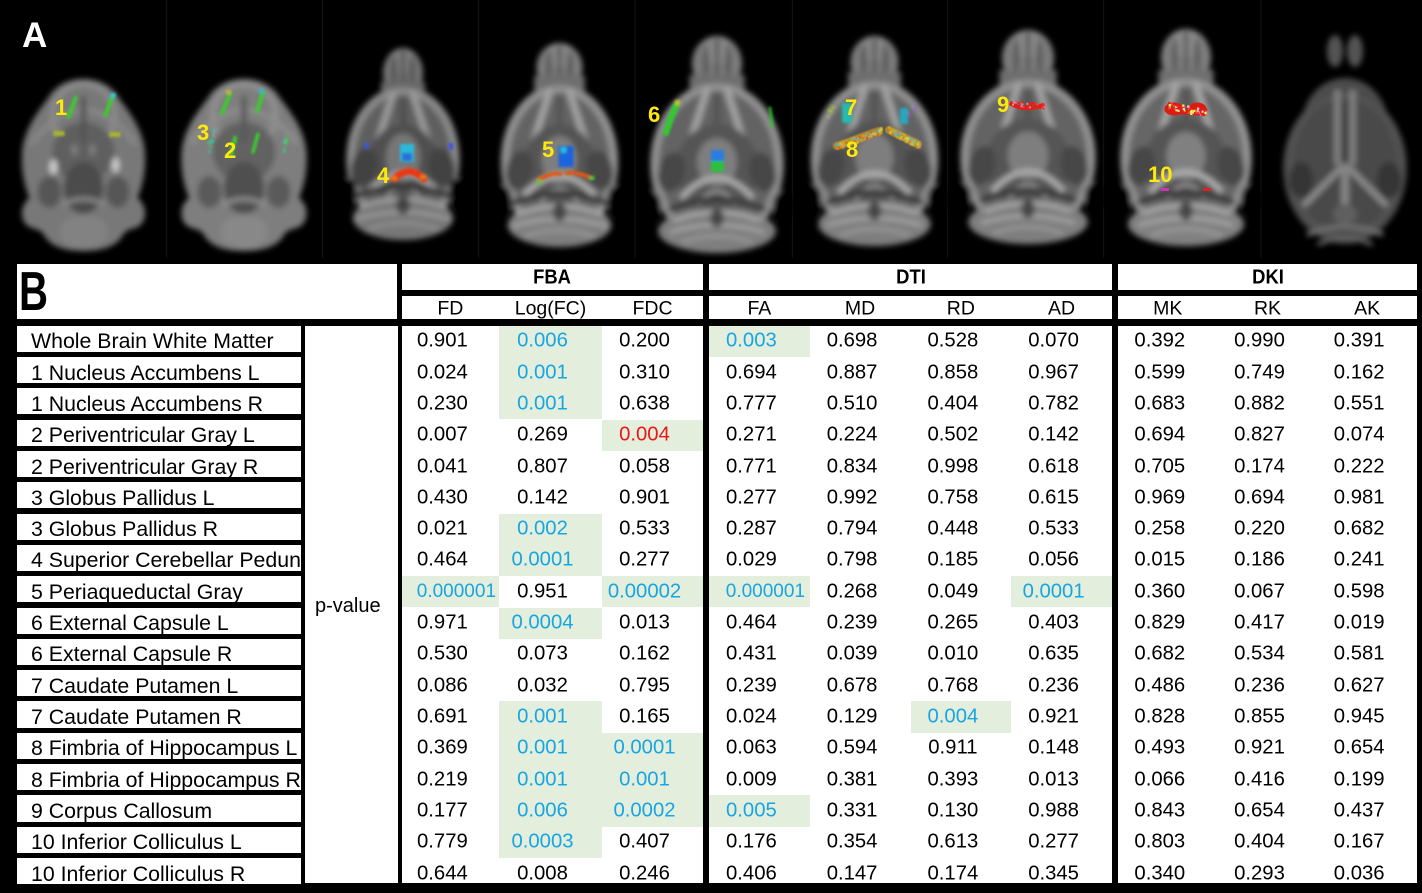  I want to click on svg-text: 8, so click(852, 149).